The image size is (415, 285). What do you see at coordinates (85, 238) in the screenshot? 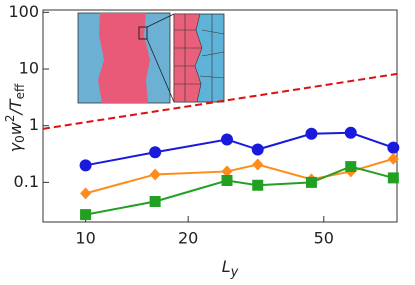
I see `x-tick-label: 10` at bounding box center [85, 238].